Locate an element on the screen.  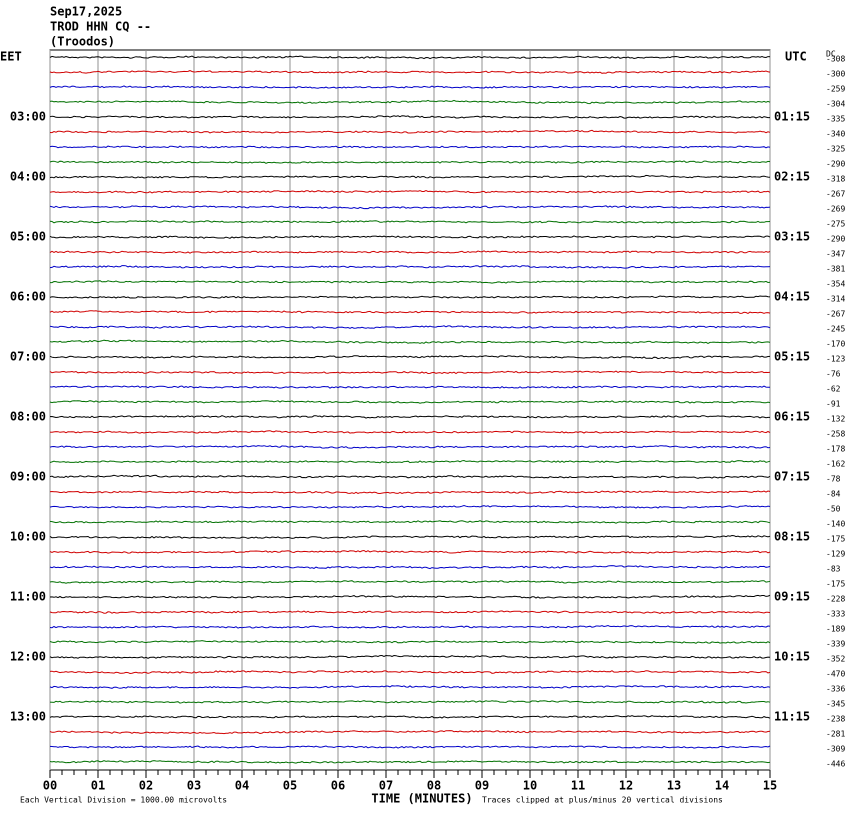
right-time: 05:15 is located at coordinates (792, 357).